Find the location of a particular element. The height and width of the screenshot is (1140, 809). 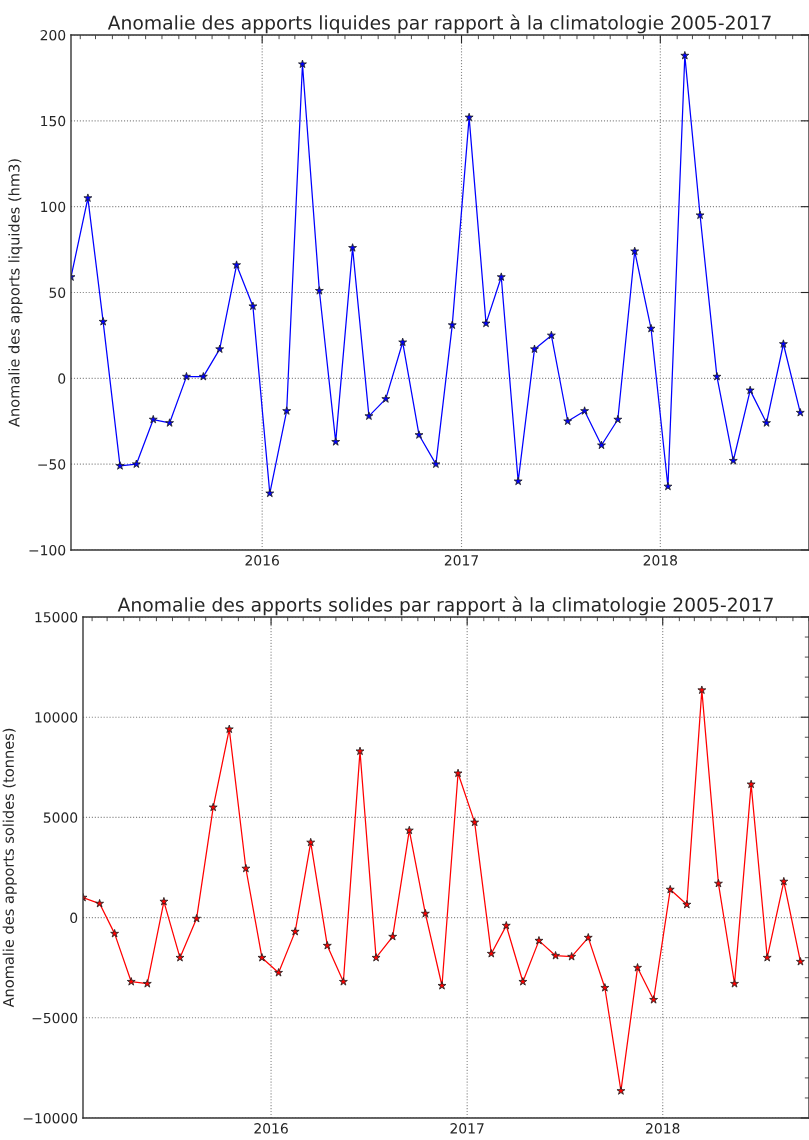

y-tick-label: −5000 is located at coordinates (55, 1018).